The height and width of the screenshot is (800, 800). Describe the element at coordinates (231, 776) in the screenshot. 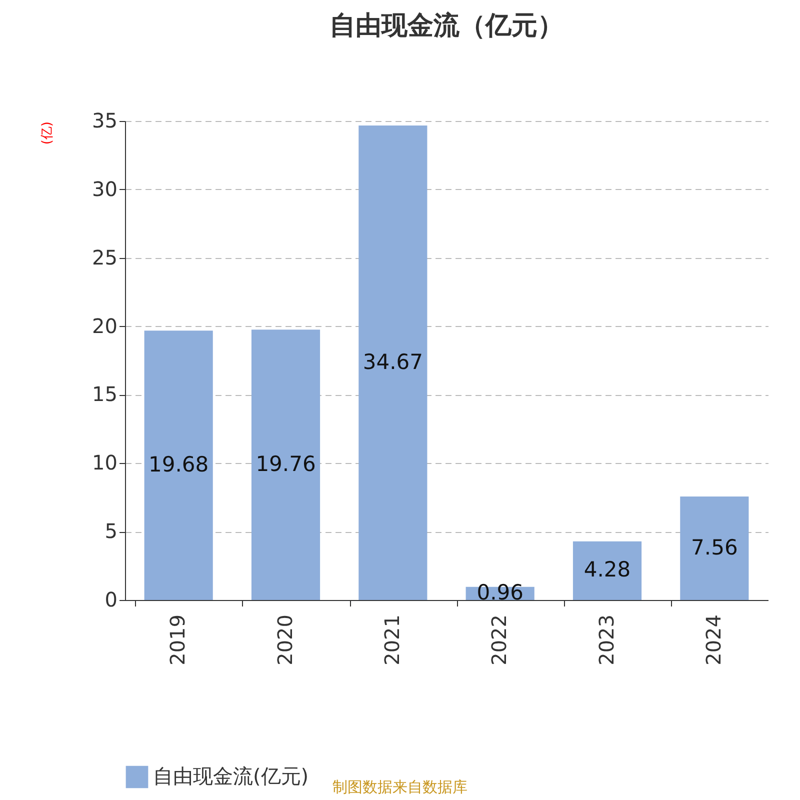

I see `legend-label: 自由现金流(亿元)` at that location.